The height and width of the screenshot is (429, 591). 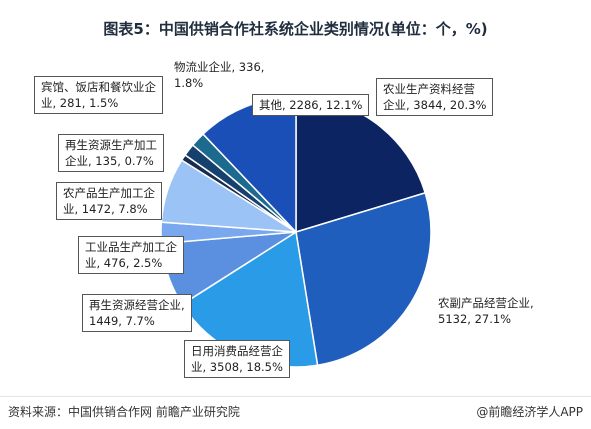 I want to click on label-agri-supplies-line2: 企业, 3844, 20.3%, so click(x=435, y=105).